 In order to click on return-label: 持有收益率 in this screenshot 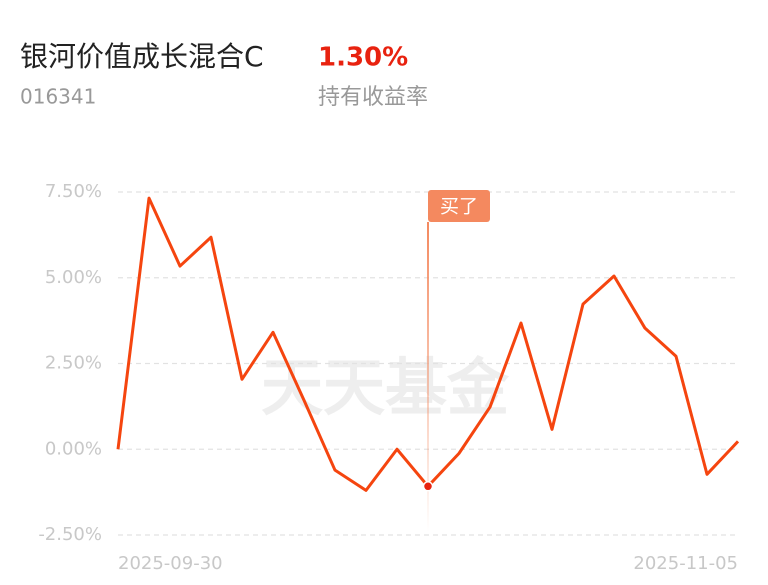, I will do `click(373, 97)`.